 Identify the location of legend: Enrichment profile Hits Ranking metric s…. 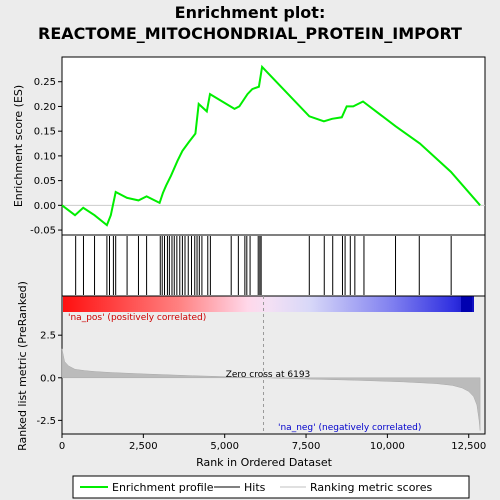
(271, 487).